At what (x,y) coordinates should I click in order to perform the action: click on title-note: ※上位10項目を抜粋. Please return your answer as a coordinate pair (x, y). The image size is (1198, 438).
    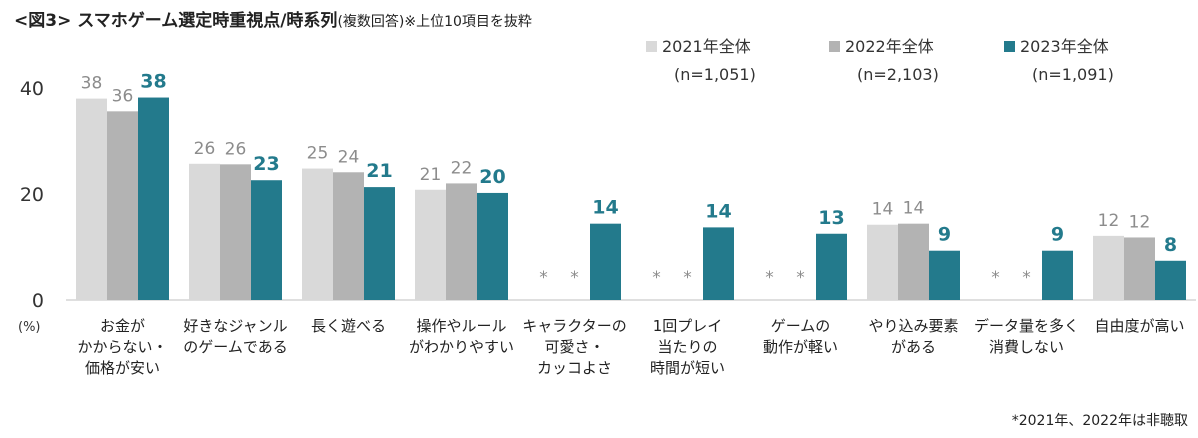
    Looking at the image, I should click on (468, 22).